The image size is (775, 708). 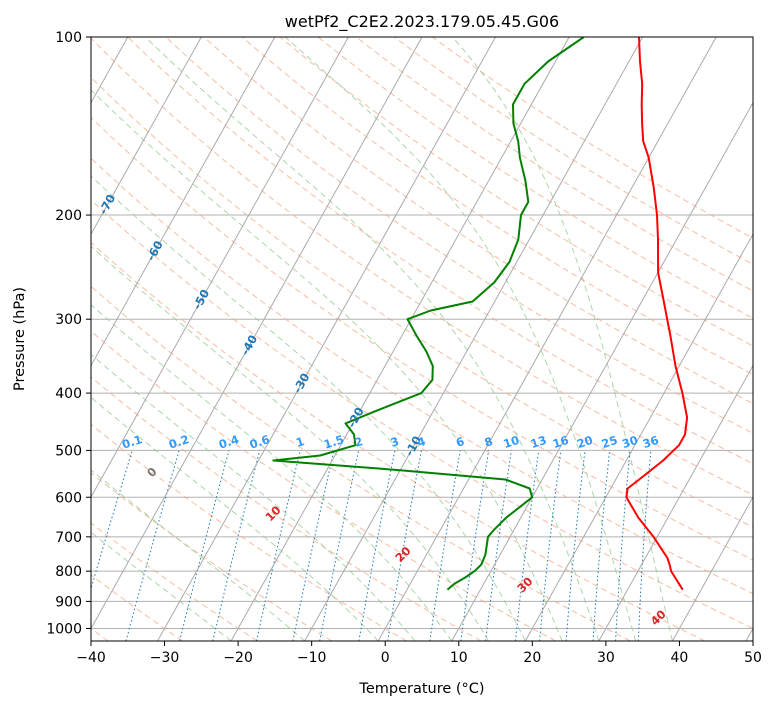 What do you see at coordinates (132, 442) in the screenshot?
I see `mixing-ratio-label: 0.1` at bounding box center [132, 442].